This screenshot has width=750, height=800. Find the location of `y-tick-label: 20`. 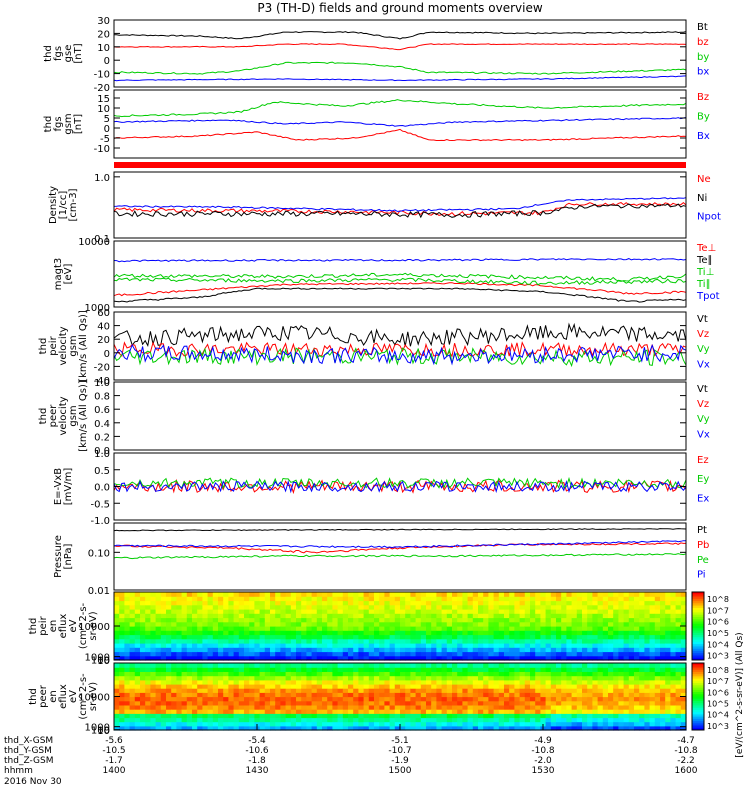

y-tick-label: 20 is located at coordinates (103, 34).